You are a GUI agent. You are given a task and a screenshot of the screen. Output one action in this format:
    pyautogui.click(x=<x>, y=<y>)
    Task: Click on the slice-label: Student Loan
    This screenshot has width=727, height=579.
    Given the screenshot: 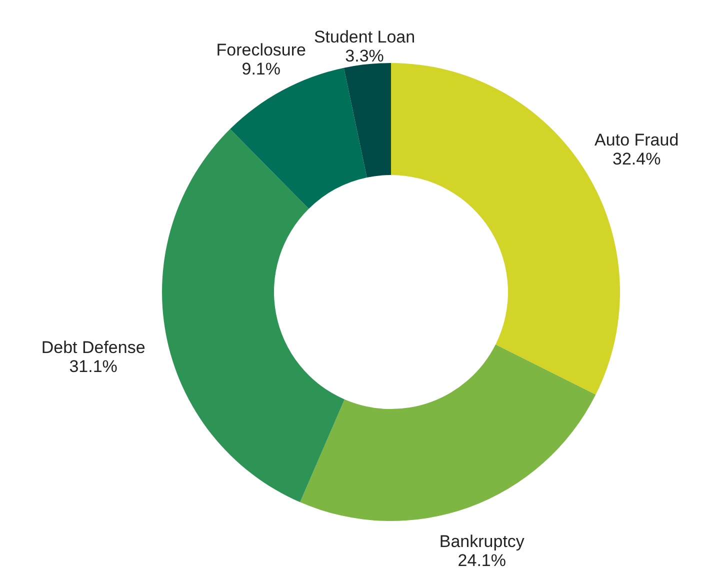 What is the action you would take?
    pyautogui.click(x=365, y=36)
    